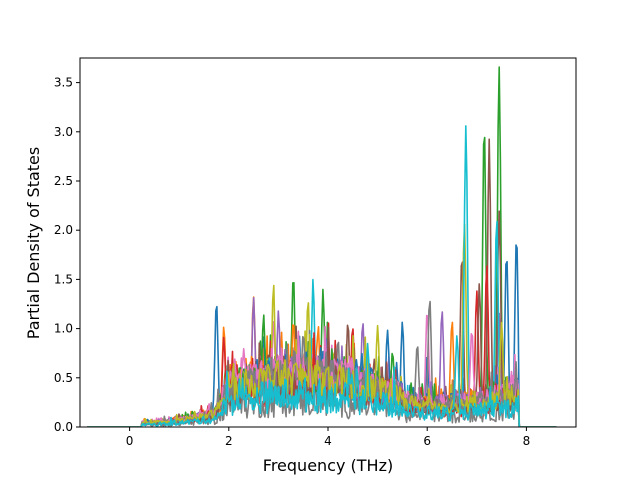 This screenshot has width=640, height=484. Describe the element at coordinates (527, 441) in the screenshot. I see `x-tick-label: 8` at that location.